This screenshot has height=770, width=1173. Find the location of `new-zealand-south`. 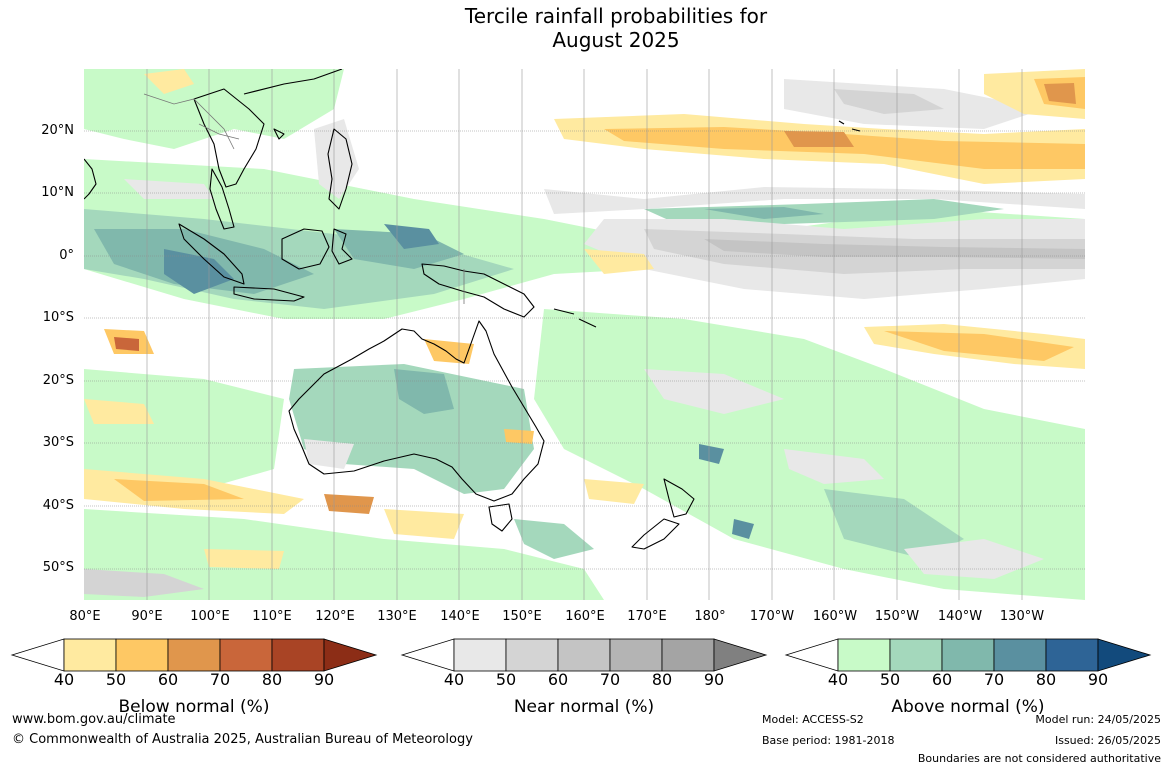

new-zealand-south is located at coordinates (655, 534).